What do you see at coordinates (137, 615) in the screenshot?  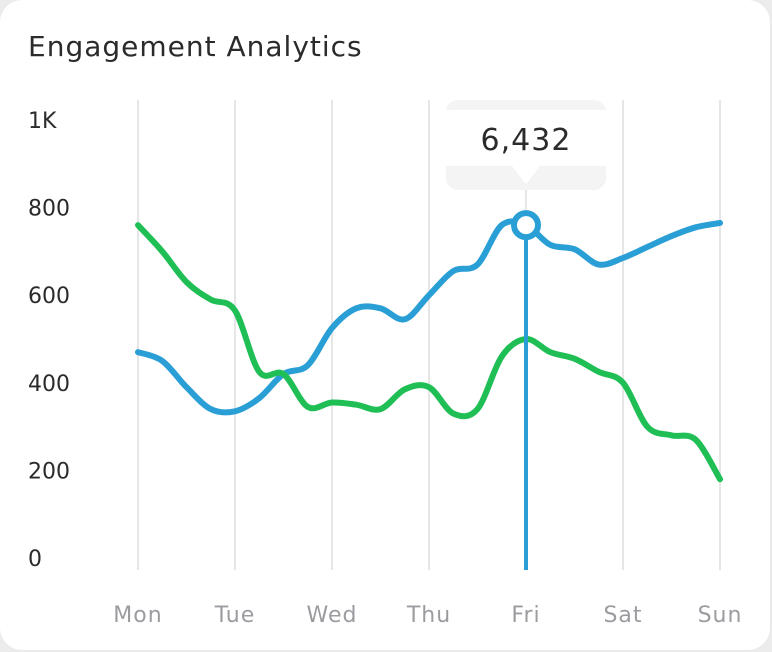 I see `x-tick-label: Mon` at bounding box center [137, 615].